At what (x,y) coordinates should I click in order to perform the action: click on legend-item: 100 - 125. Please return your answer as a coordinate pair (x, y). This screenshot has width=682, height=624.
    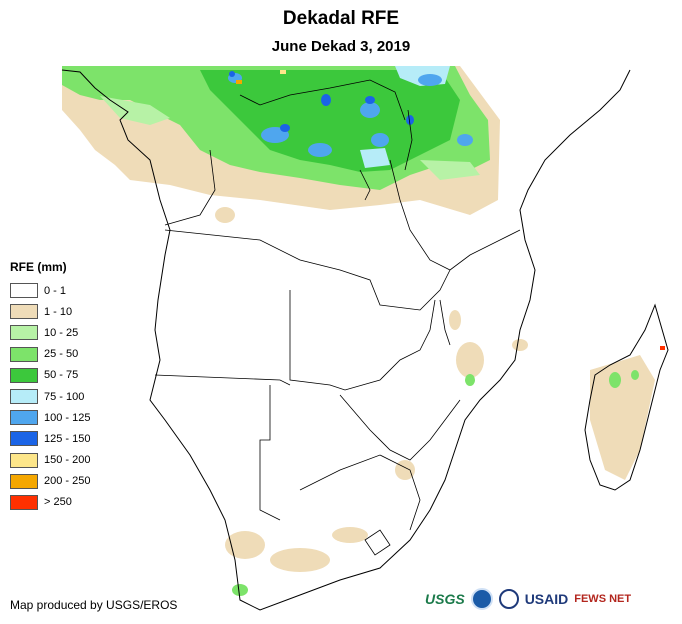
    Looking at the image, I should click on (50, 417).